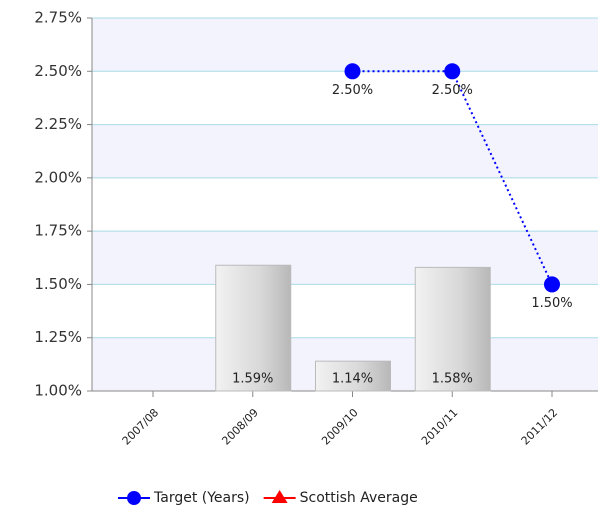  What do you see at coordinates (252, 379) in the screenshot?
I see `bar-value-label: 1.59%` at bounding box center [252, 379].